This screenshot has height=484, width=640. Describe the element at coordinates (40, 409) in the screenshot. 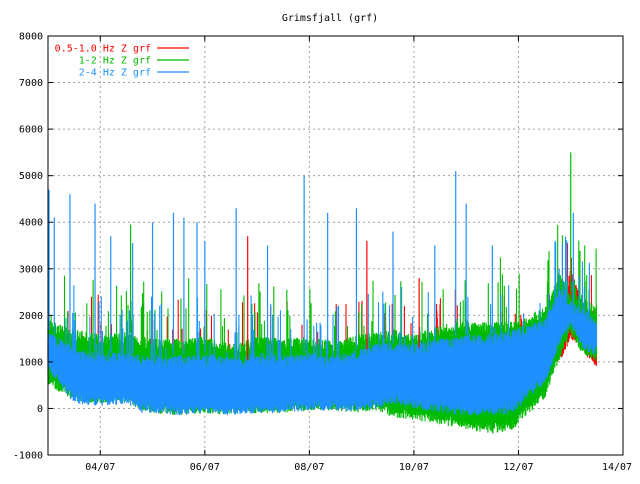

I see `y-tick-label: 0` at that location.